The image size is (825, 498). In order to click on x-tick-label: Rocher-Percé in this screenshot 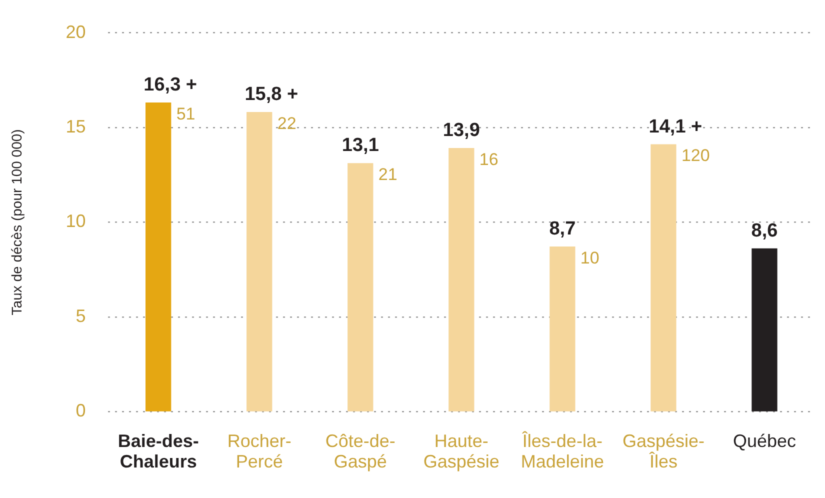, I will do `click(259, 451)`.